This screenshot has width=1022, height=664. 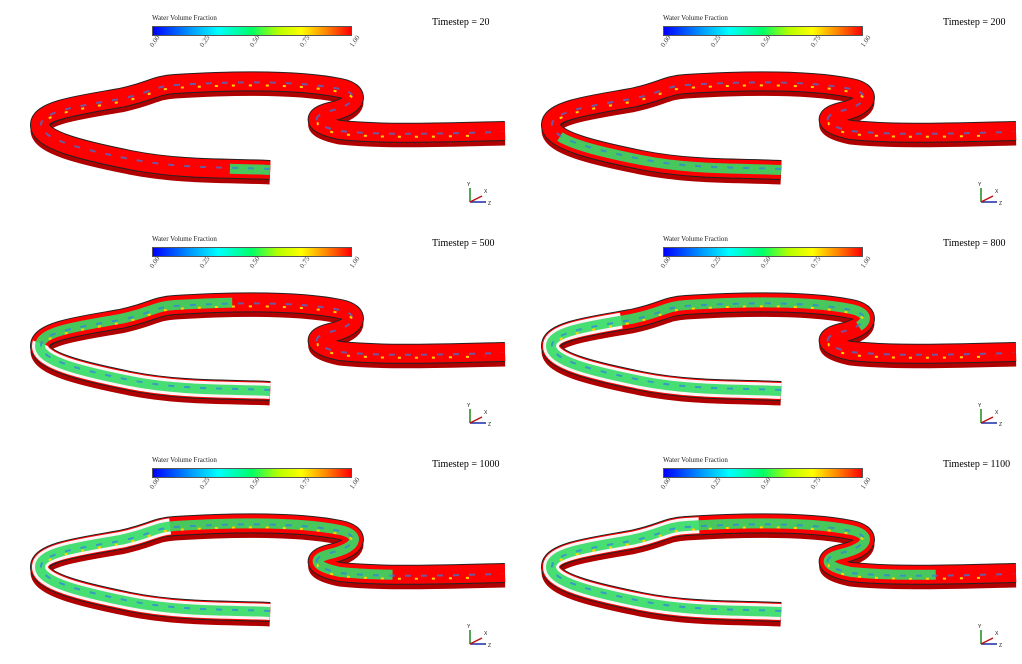 What do you see at coordinates (461, 22) in the screenshot?
I see `timestep-label: Timestep = 20` at bounding box center [461, 22].